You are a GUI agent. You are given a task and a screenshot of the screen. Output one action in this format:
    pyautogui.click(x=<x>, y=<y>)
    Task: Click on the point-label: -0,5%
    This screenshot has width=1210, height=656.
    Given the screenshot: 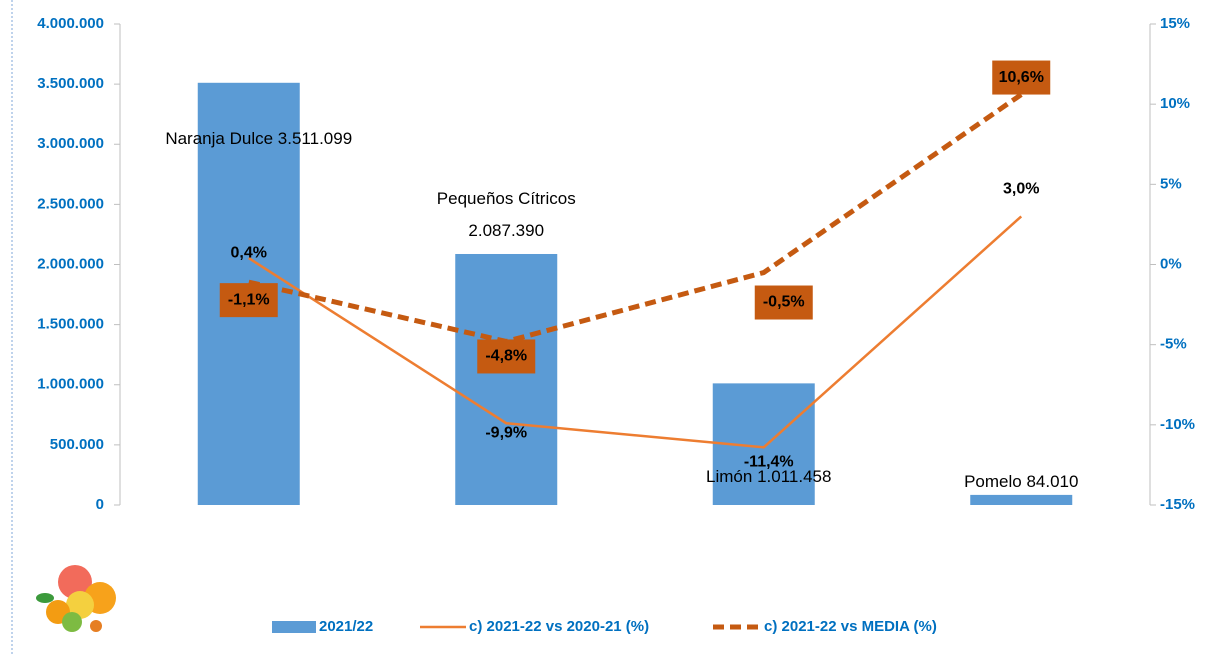 What is the action you would take?
    pyautogui.click(x=784, y=302)
    